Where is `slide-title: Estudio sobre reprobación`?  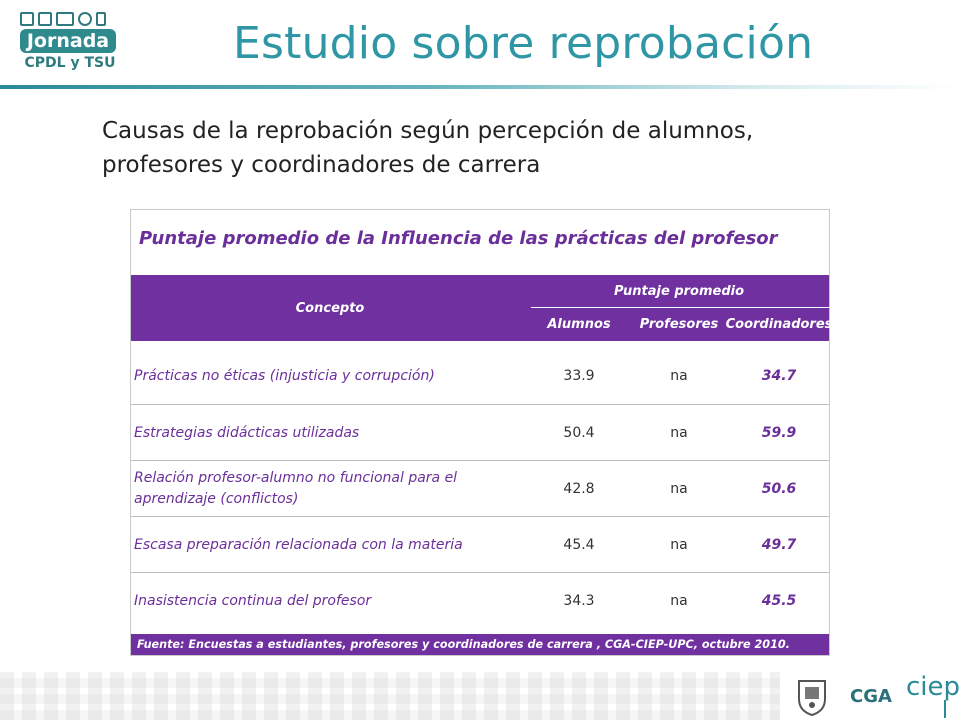
slide-title: Estudio sobre reprobación is located at coordinates (523, 43).